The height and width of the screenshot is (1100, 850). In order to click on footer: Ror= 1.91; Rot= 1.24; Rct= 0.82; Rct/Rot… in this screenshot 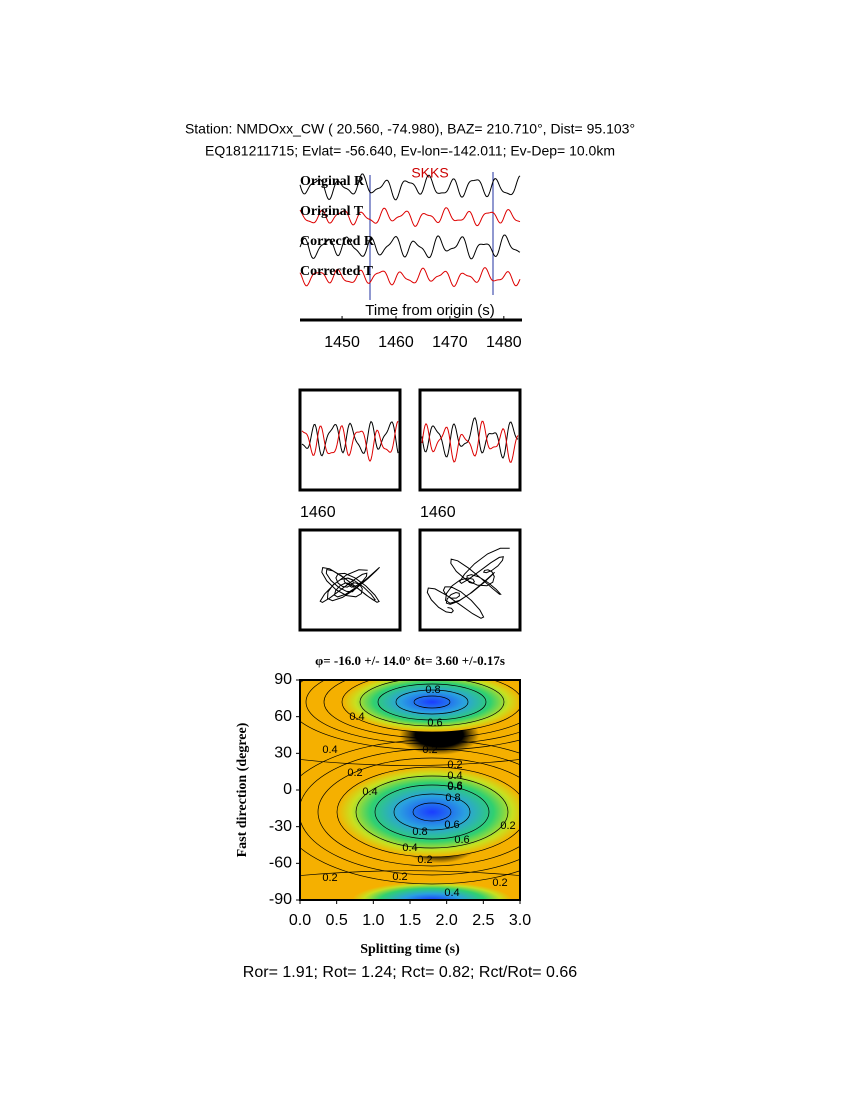, I will do `click(410, 972)`.